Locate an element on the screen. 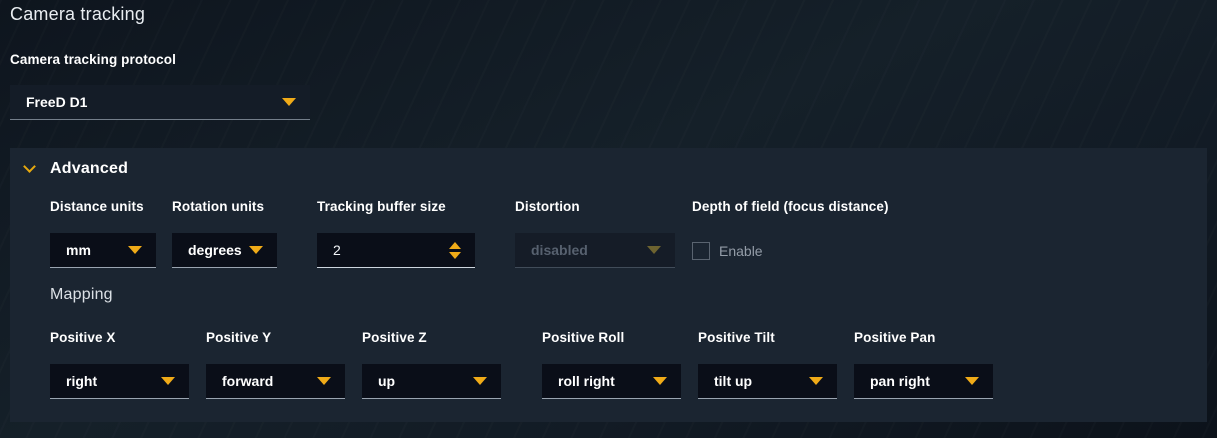  field-rotation-units: Rotation units degrees is located at coordinates (224, 233).